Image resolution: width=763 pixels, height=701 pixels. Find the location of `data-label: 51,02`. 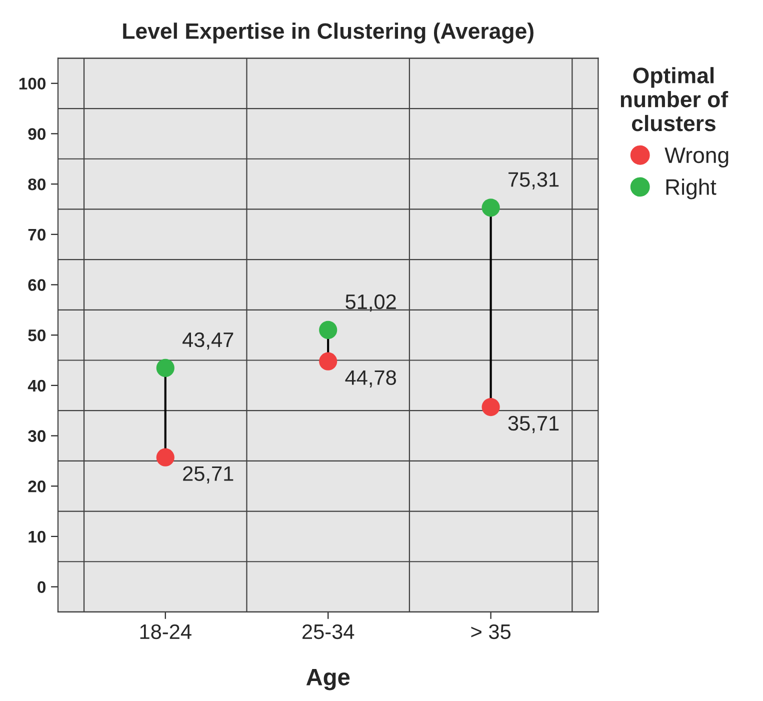

data-label: 51,02 is located at coordinates (371, 303).